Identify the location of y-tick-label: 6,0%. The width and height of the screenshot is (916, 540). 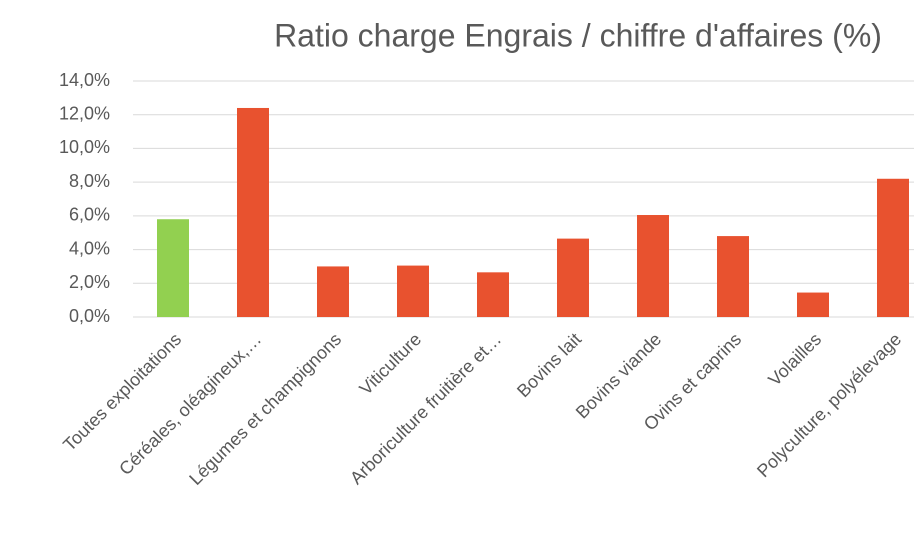
(89, 215).